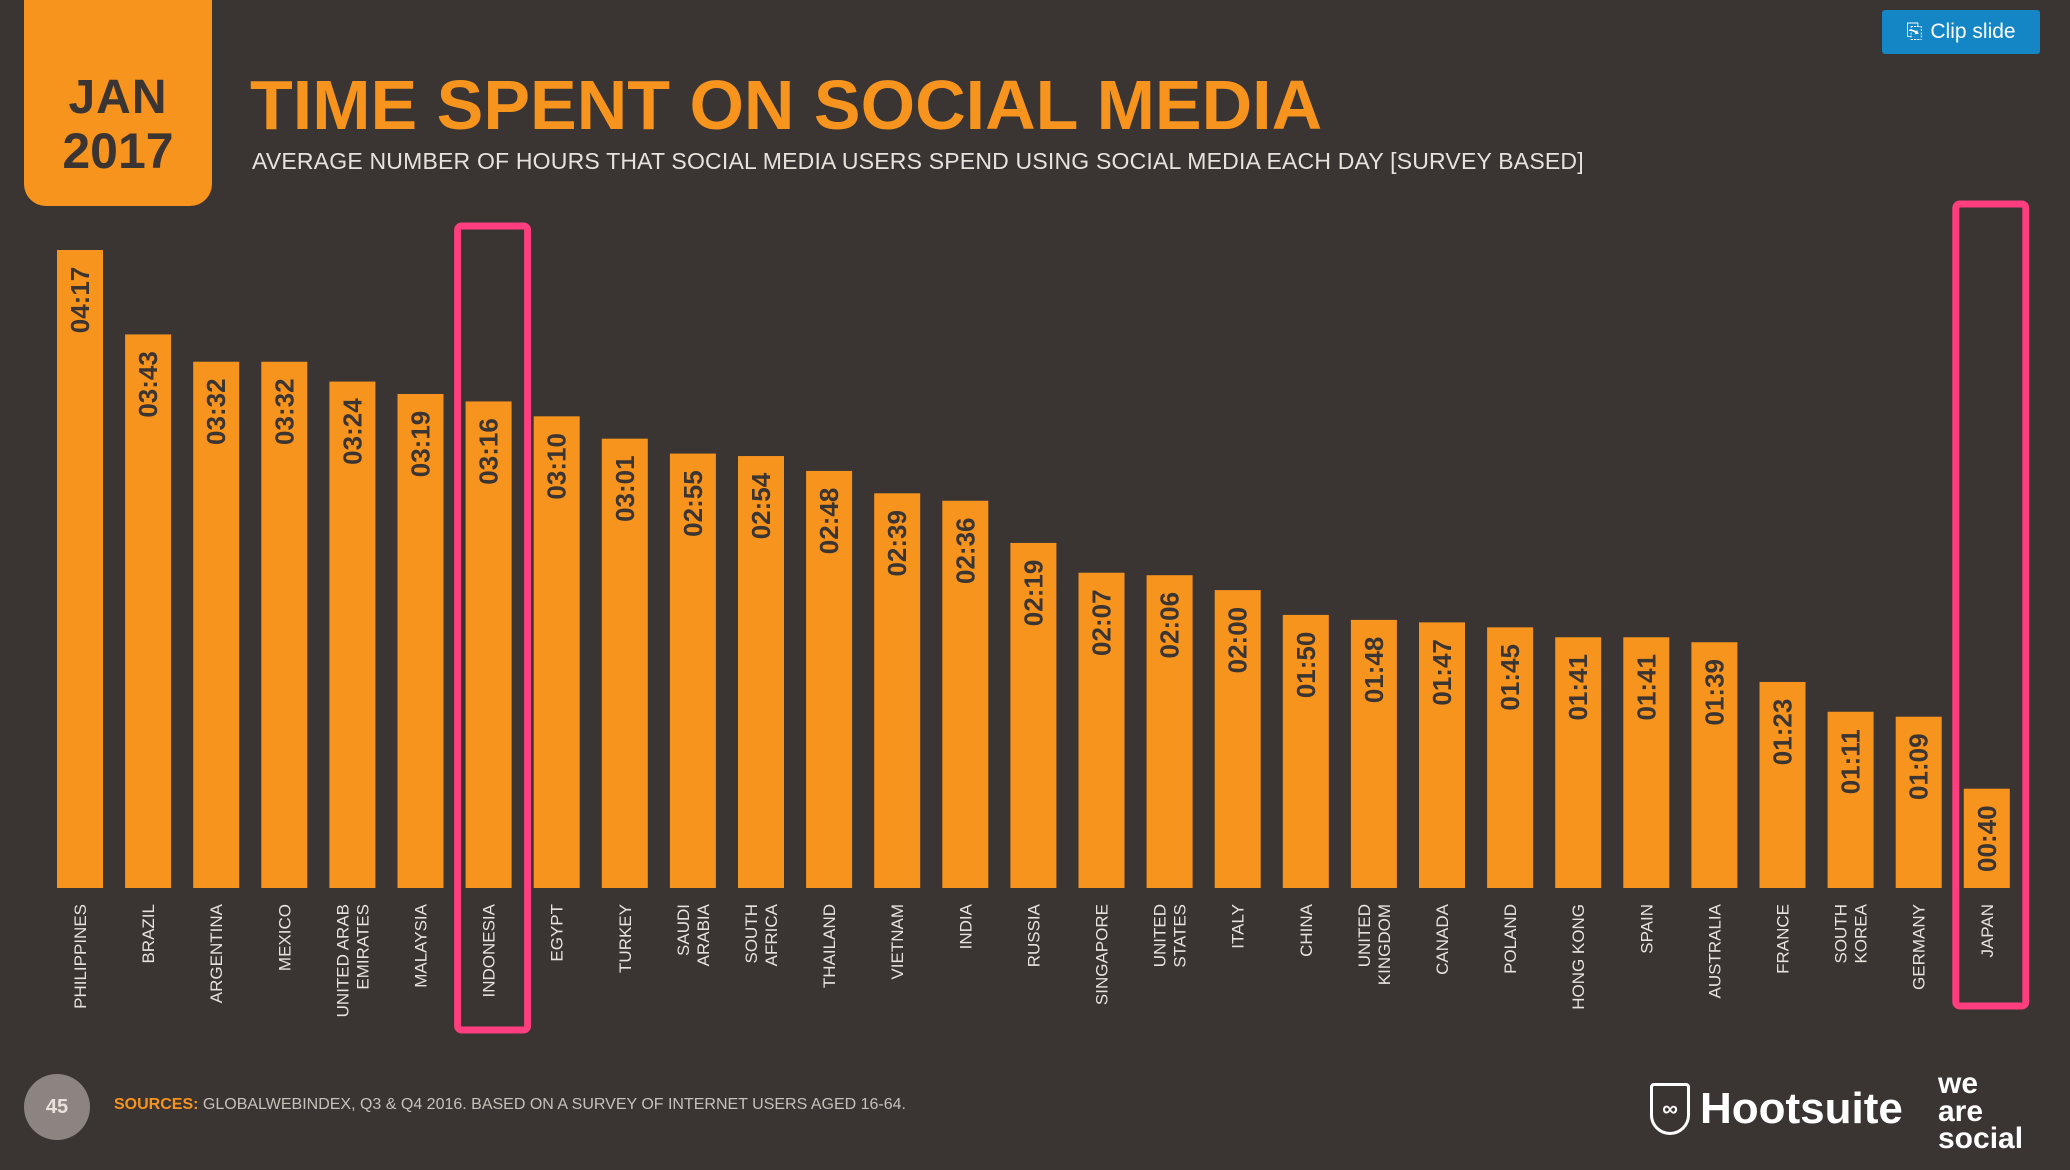 This screenshot has width=2070, height=1170. Describe the element at coordinates (1578, 687) in the screenshot. I see `bar-value-hong-kong: 01:41` at that location.